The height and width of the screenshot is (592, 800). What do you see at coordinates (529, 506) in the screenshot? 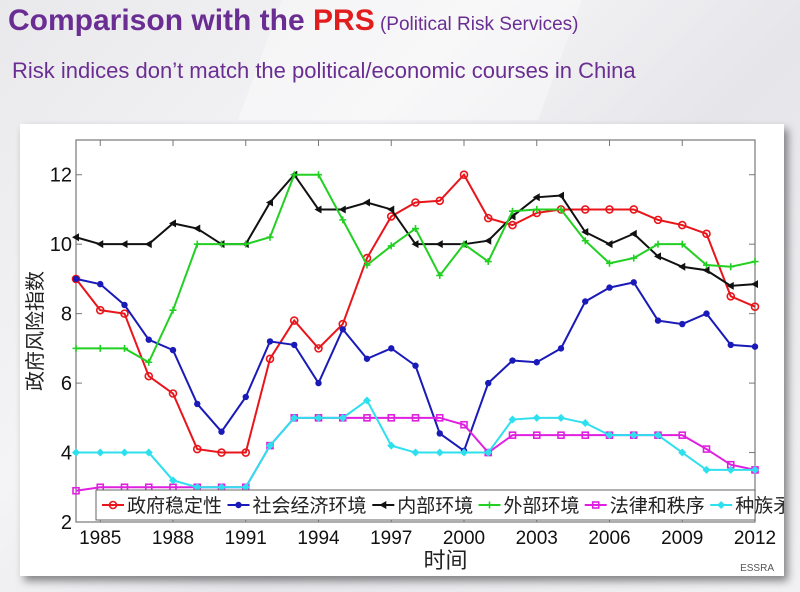
I see `legend-item: 外部环境` at bounding box center [529, 506].